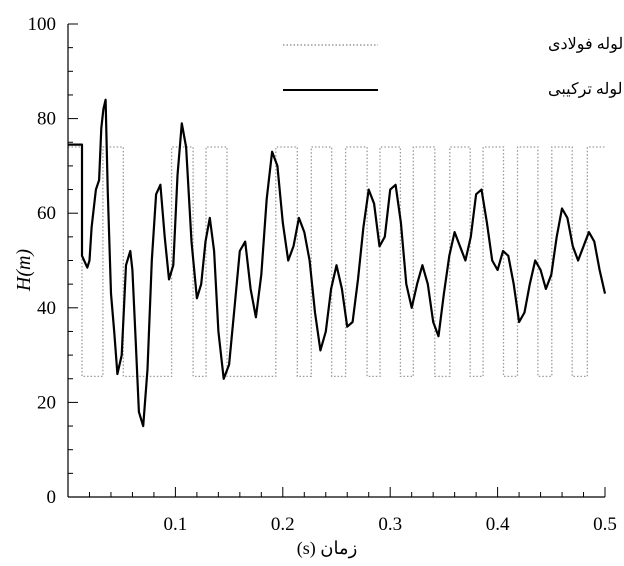  What do you see at coordinates (46, 213) in the screenshot?
I see `y-tick-label: 60` at bounding box center [46, 213].